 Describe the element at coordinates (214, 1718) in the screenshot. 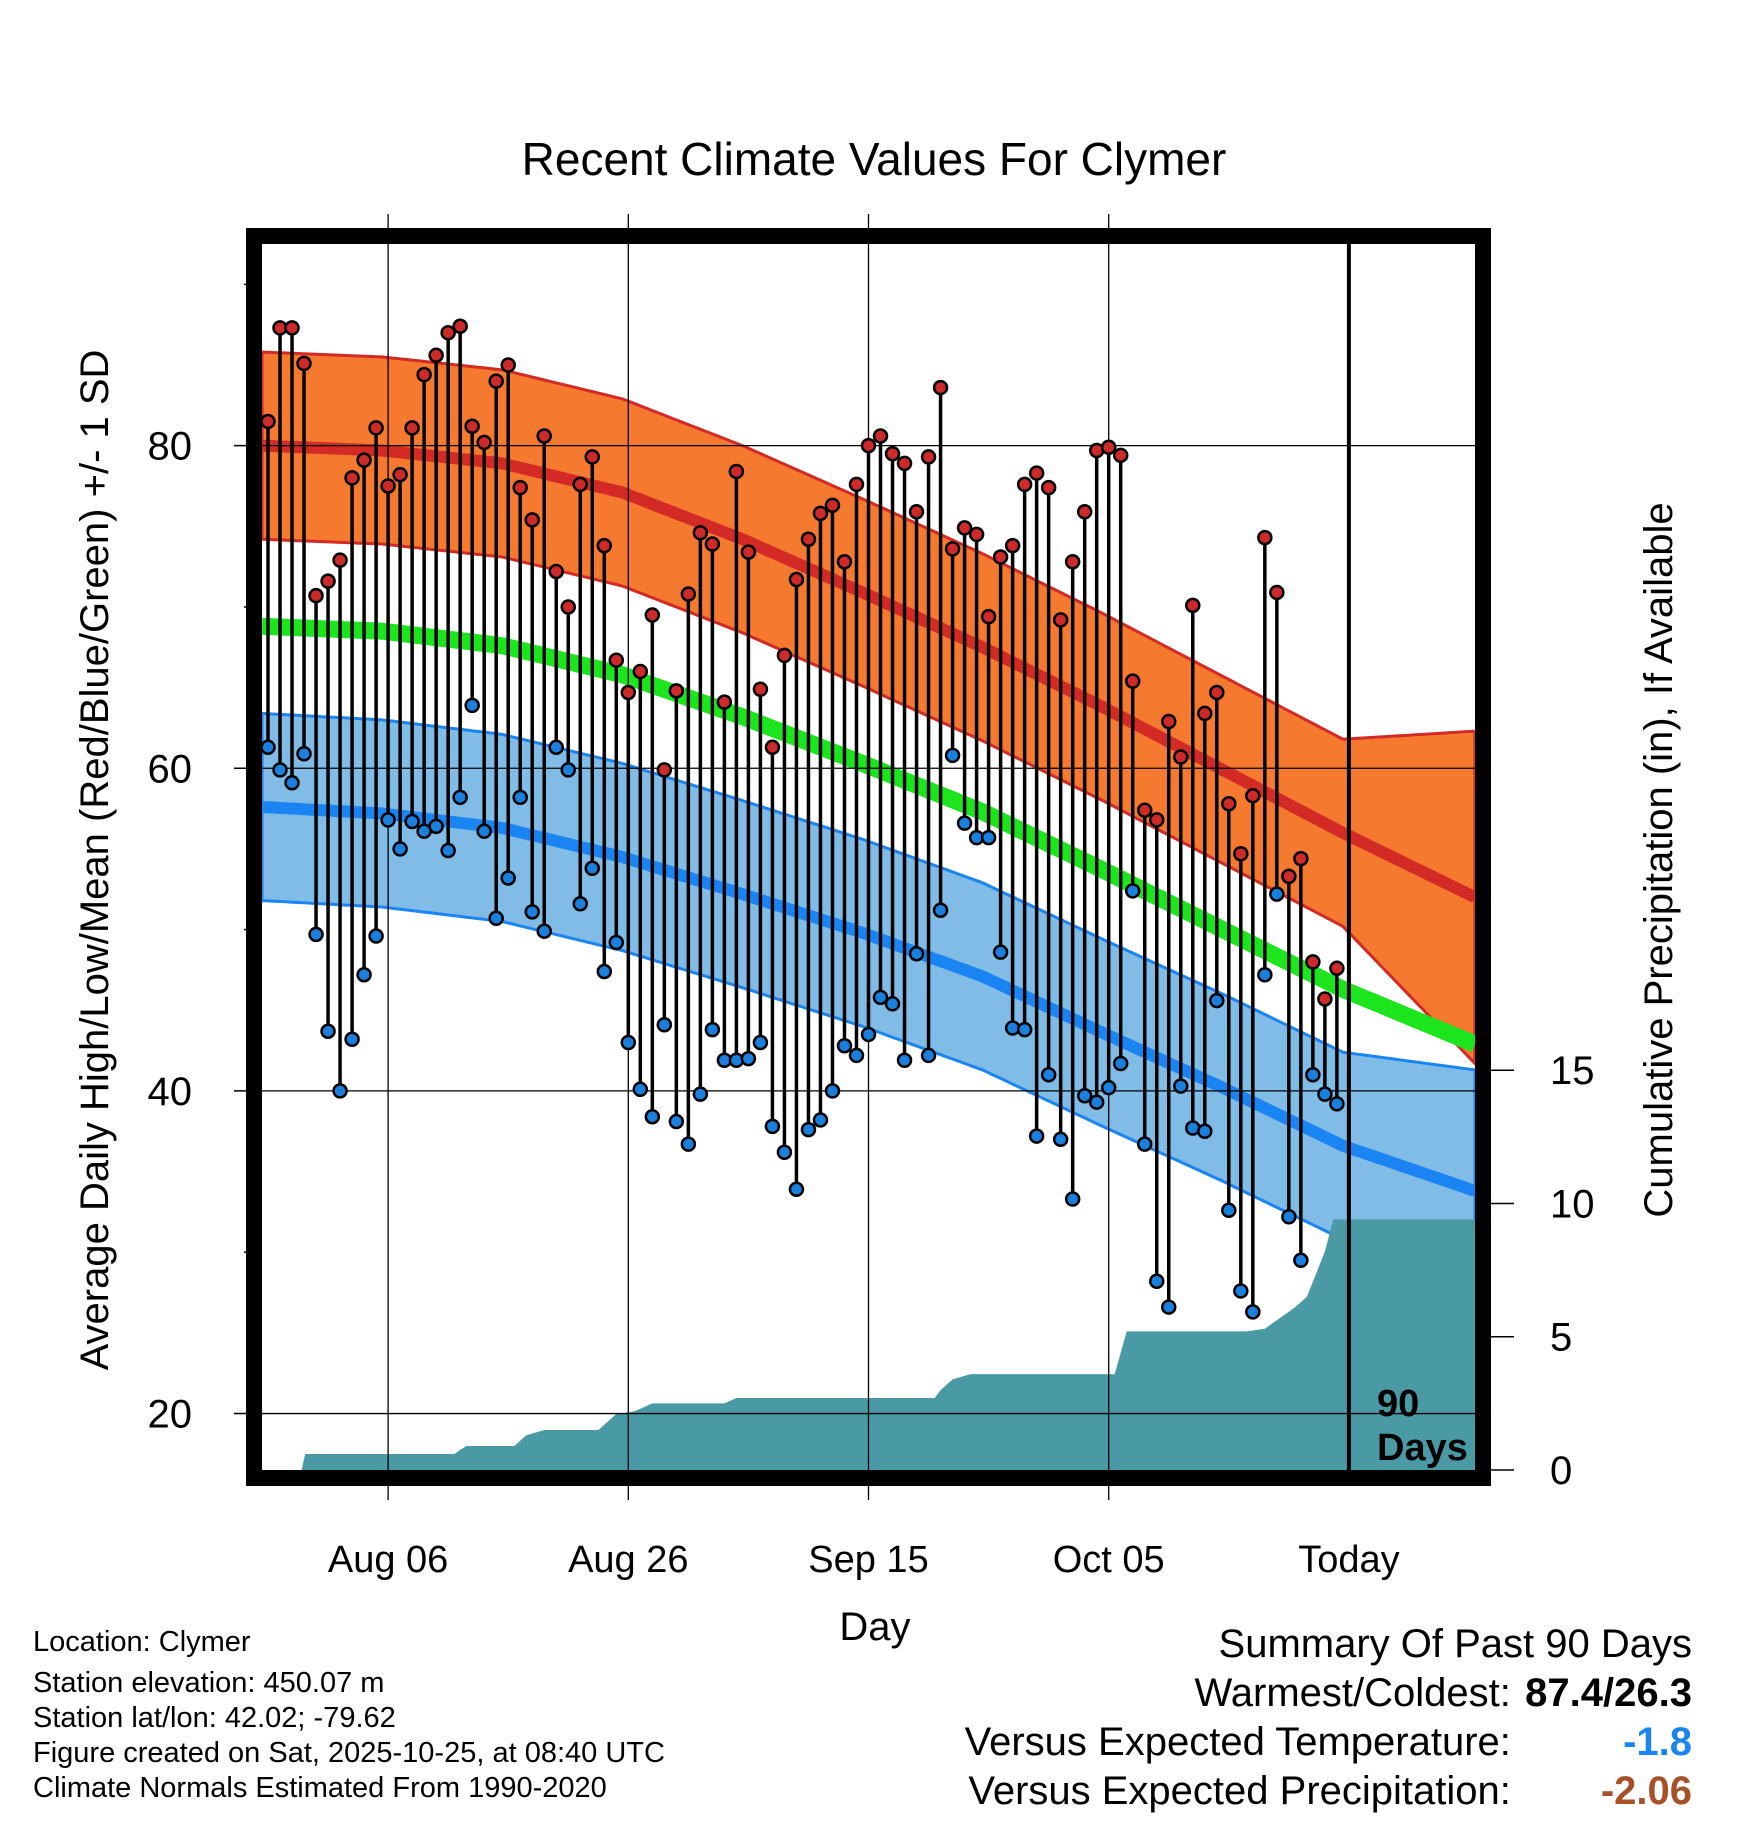

I see `latlon-text: Station lat/lon: 42.02; -79.62` at that location.